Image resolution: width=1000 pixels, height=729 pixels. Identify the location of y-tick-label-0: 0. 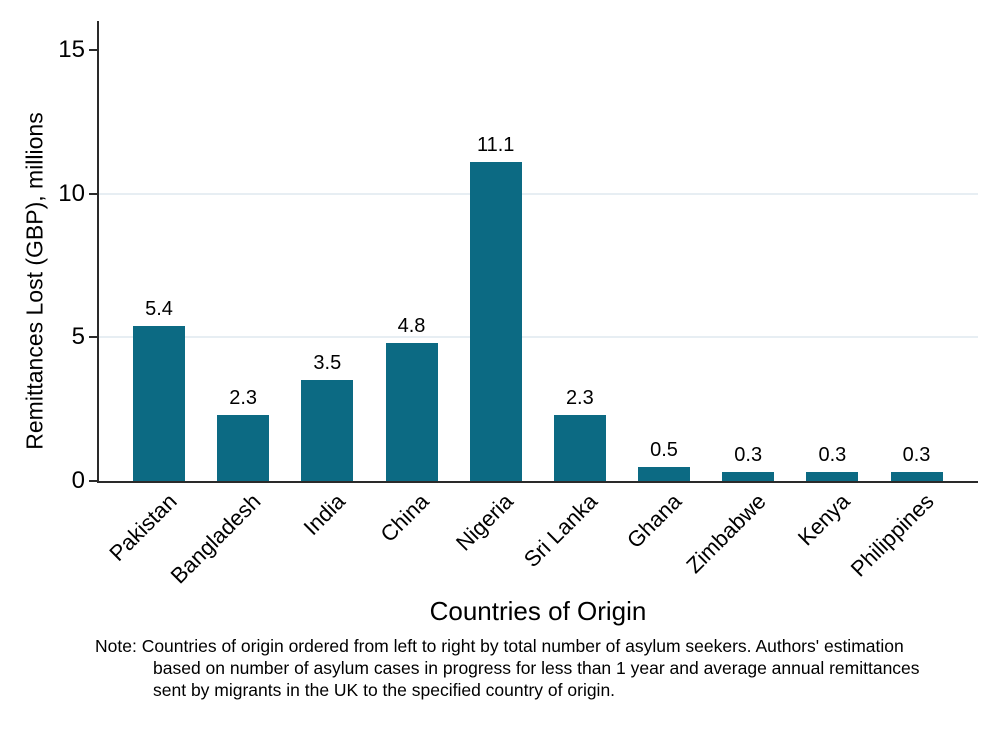
(78, 480).